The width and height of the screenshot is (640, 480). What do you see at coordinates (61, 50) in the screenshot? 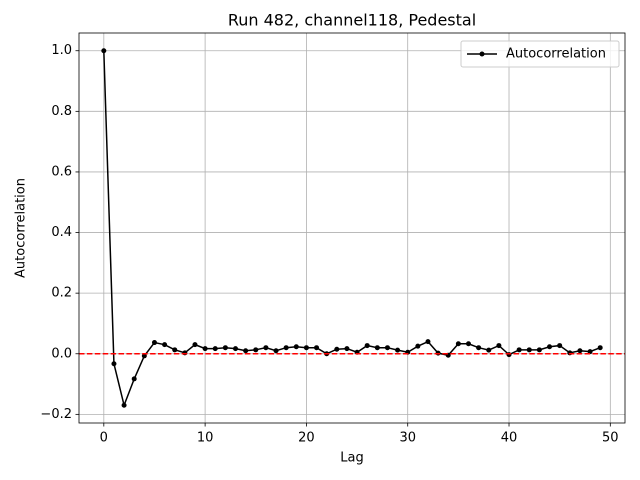
I see `y-tick-label: 1.0` at bounding box center [61, 50].